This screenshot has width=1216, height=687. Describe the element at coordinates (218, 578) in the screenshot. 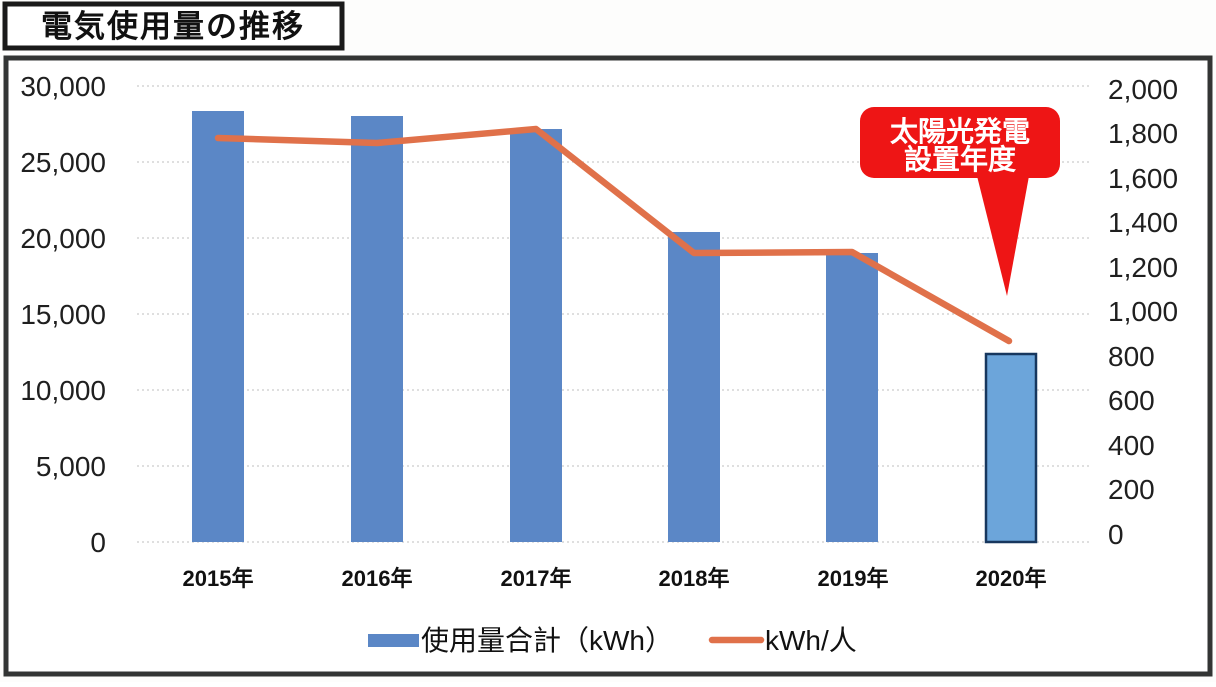

I see `svg-text: 2015年` at that location.